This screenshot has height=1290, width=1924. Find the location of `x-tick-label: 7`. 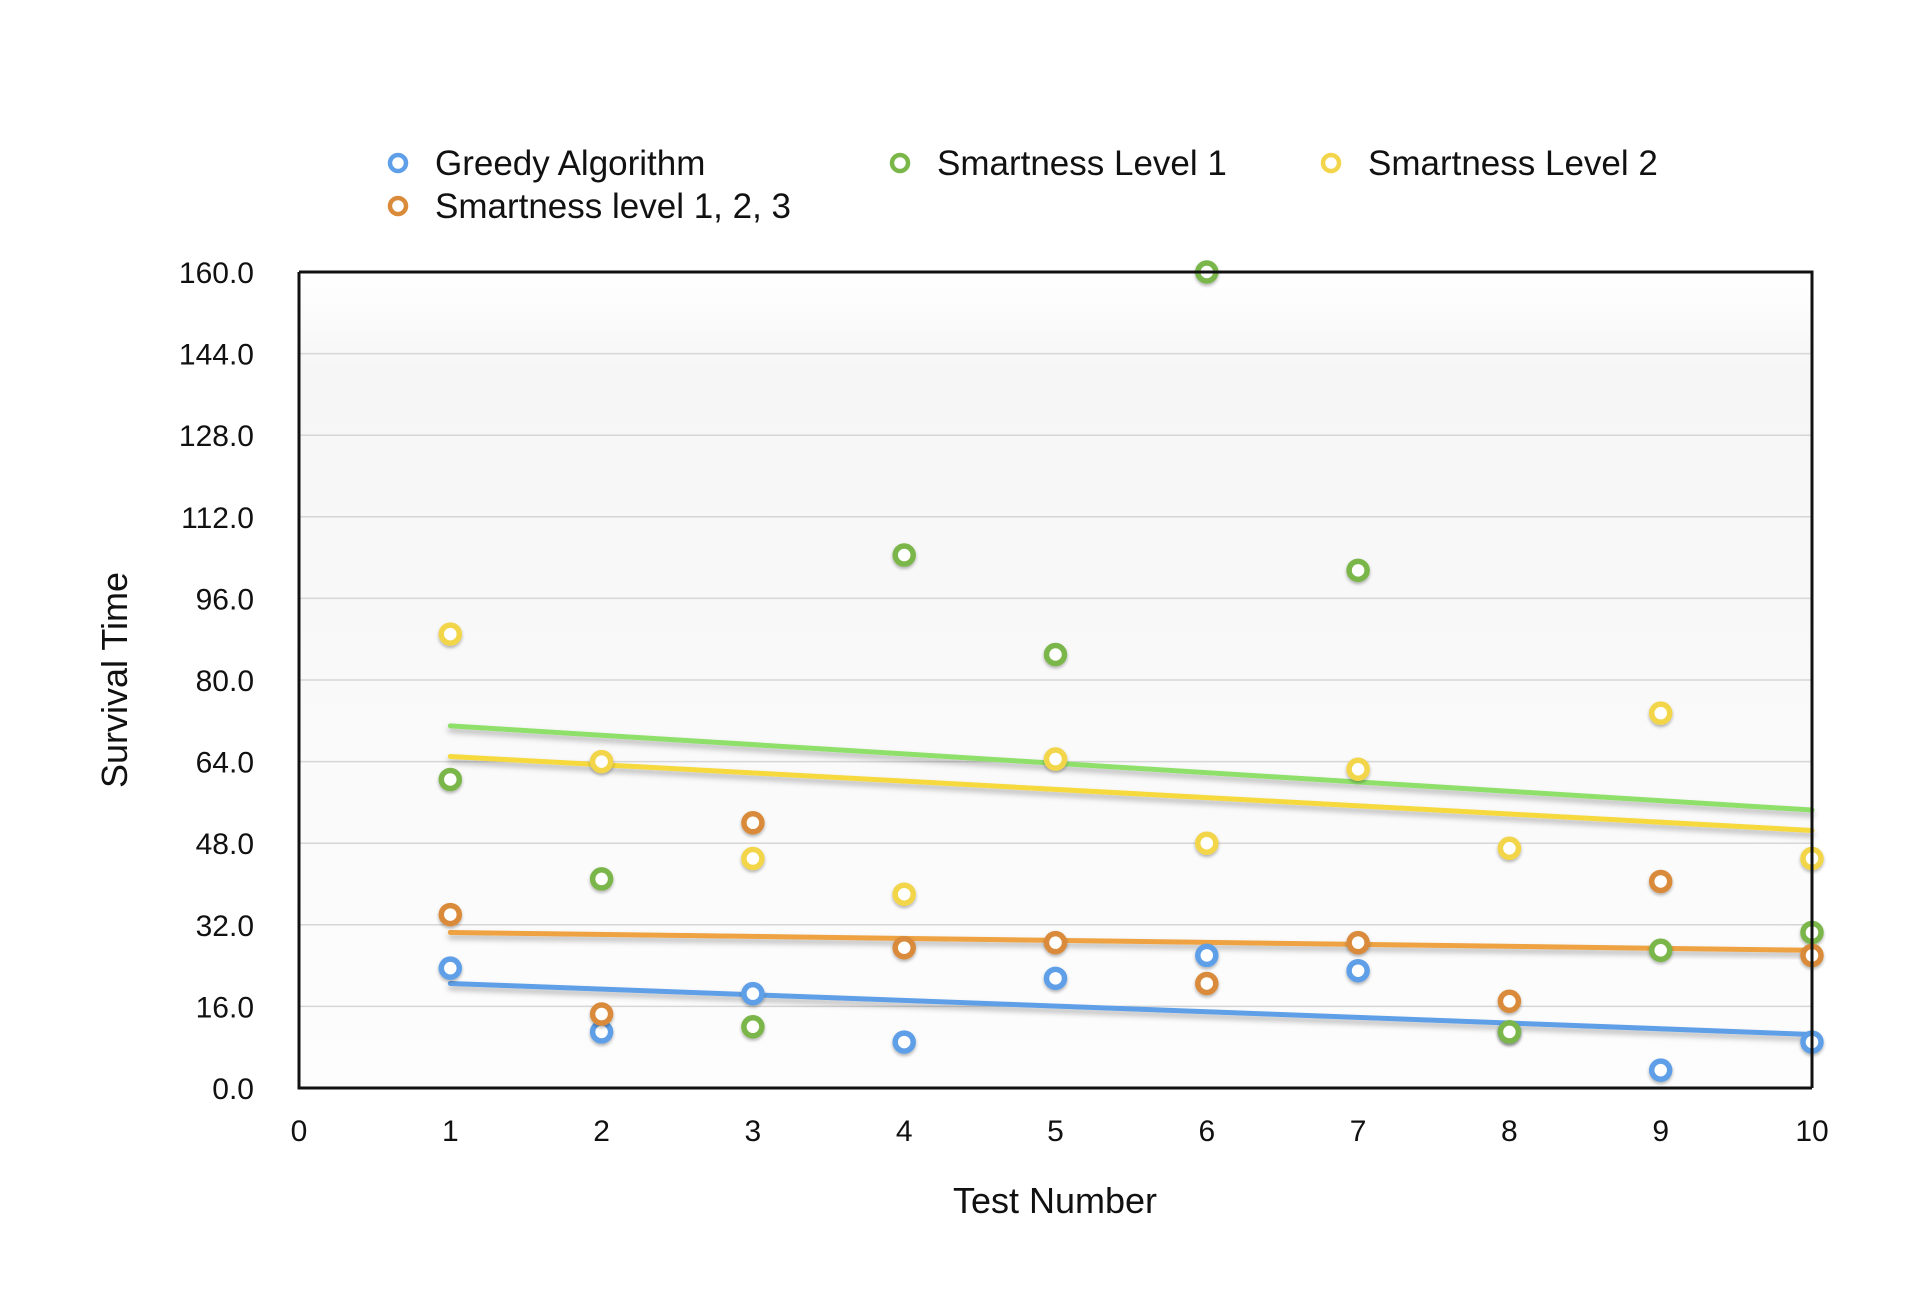

x-tick-label: 7 is located at coordinates (1358, 1131).